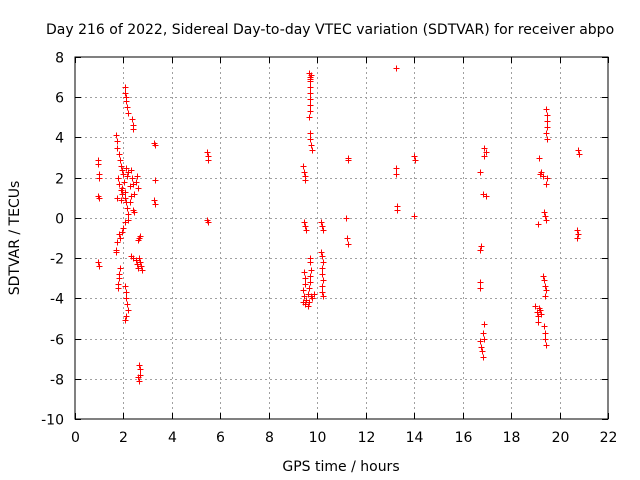 Image resolution: width=640 pixels, height=480 pixels. Describe the element at coordinates (415, 438) in the screenshot. I see `x-tick-label: 14` at that location.